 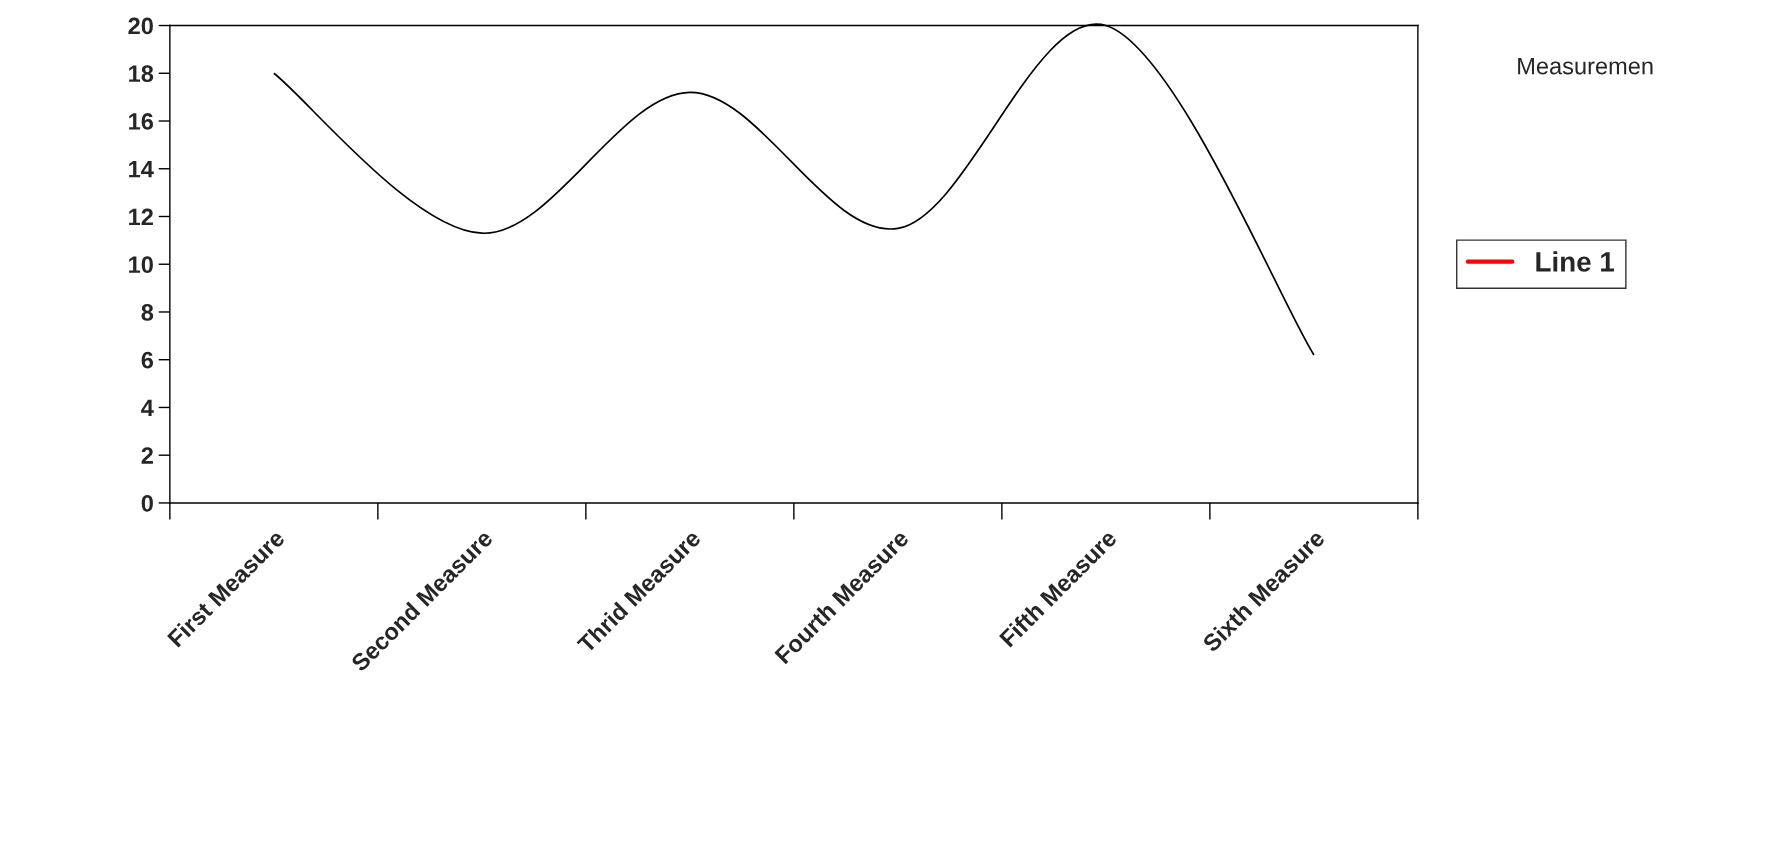 What do you see at coordinates (141, 121) in the screenshot?
I see `y-tick-label: 16` at bounding box center [141, 121].